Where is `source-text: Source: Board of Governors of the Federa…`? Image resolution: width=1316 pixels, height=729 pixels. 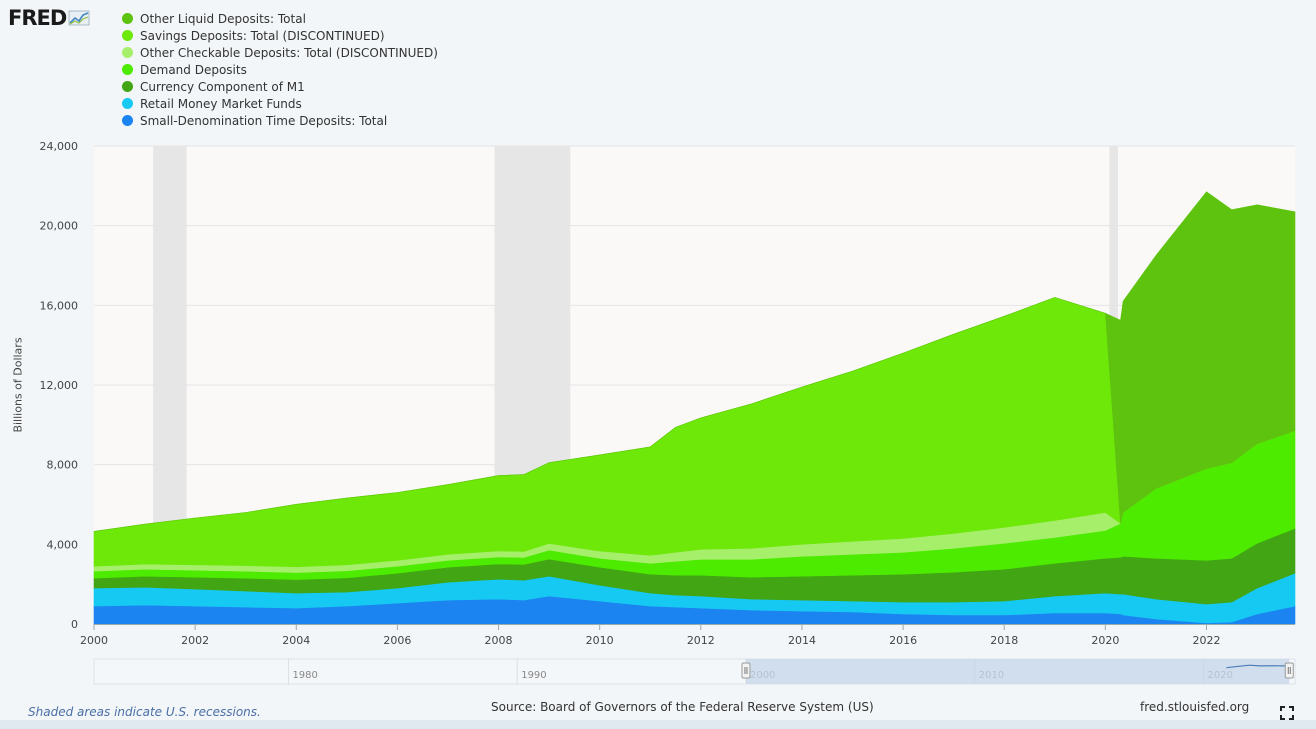
source-text: Source: Board of Governors of the Federa… is located at coordinates (682, 707).